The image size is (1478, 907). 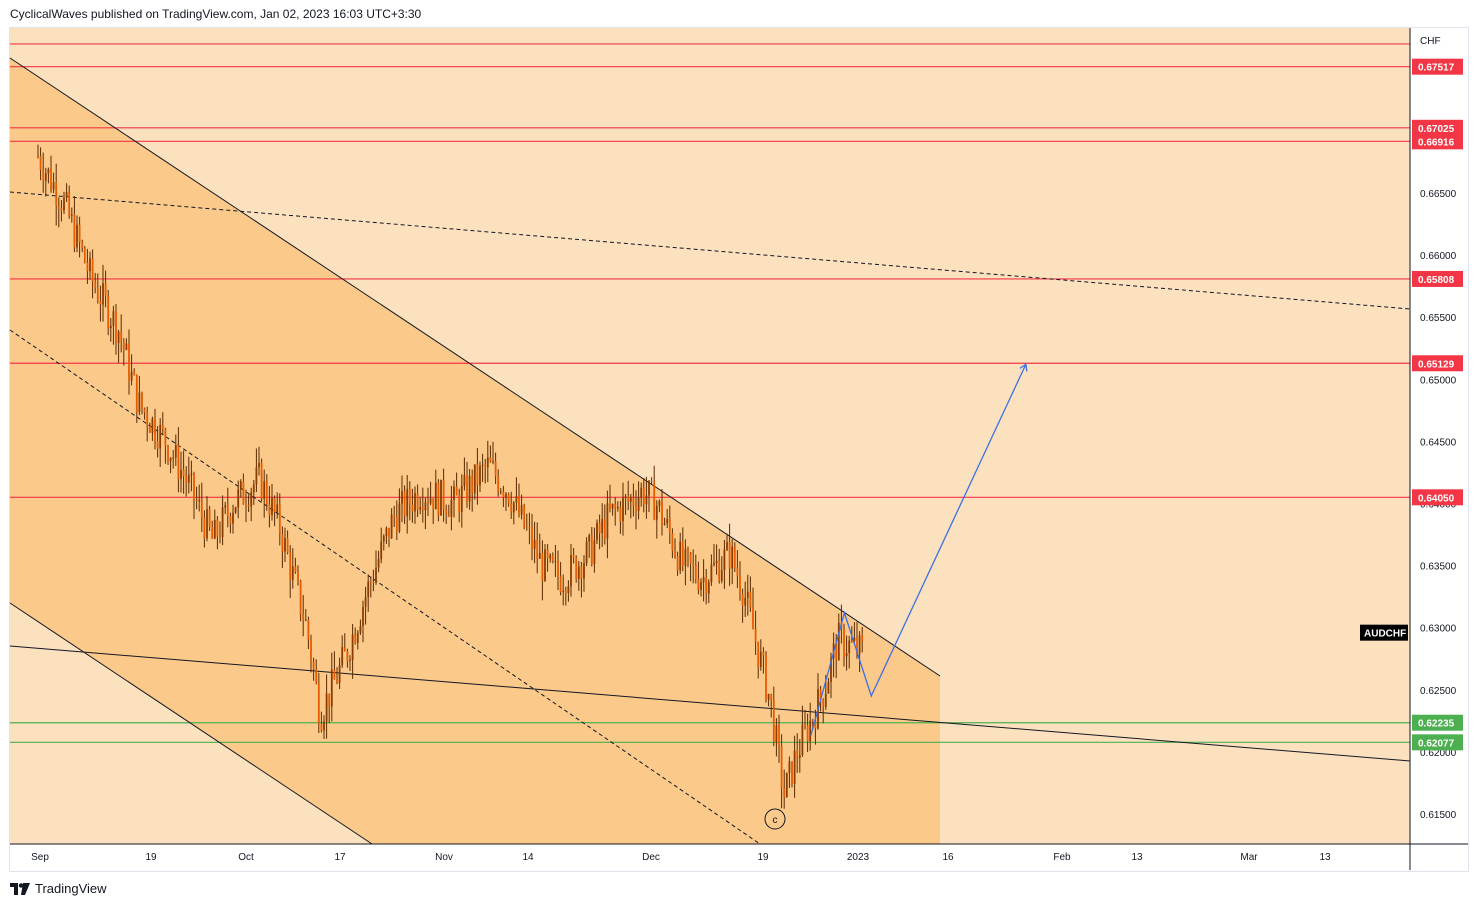 I want to click on tradingview-logo: TradingView, so click(x=58, y=888).